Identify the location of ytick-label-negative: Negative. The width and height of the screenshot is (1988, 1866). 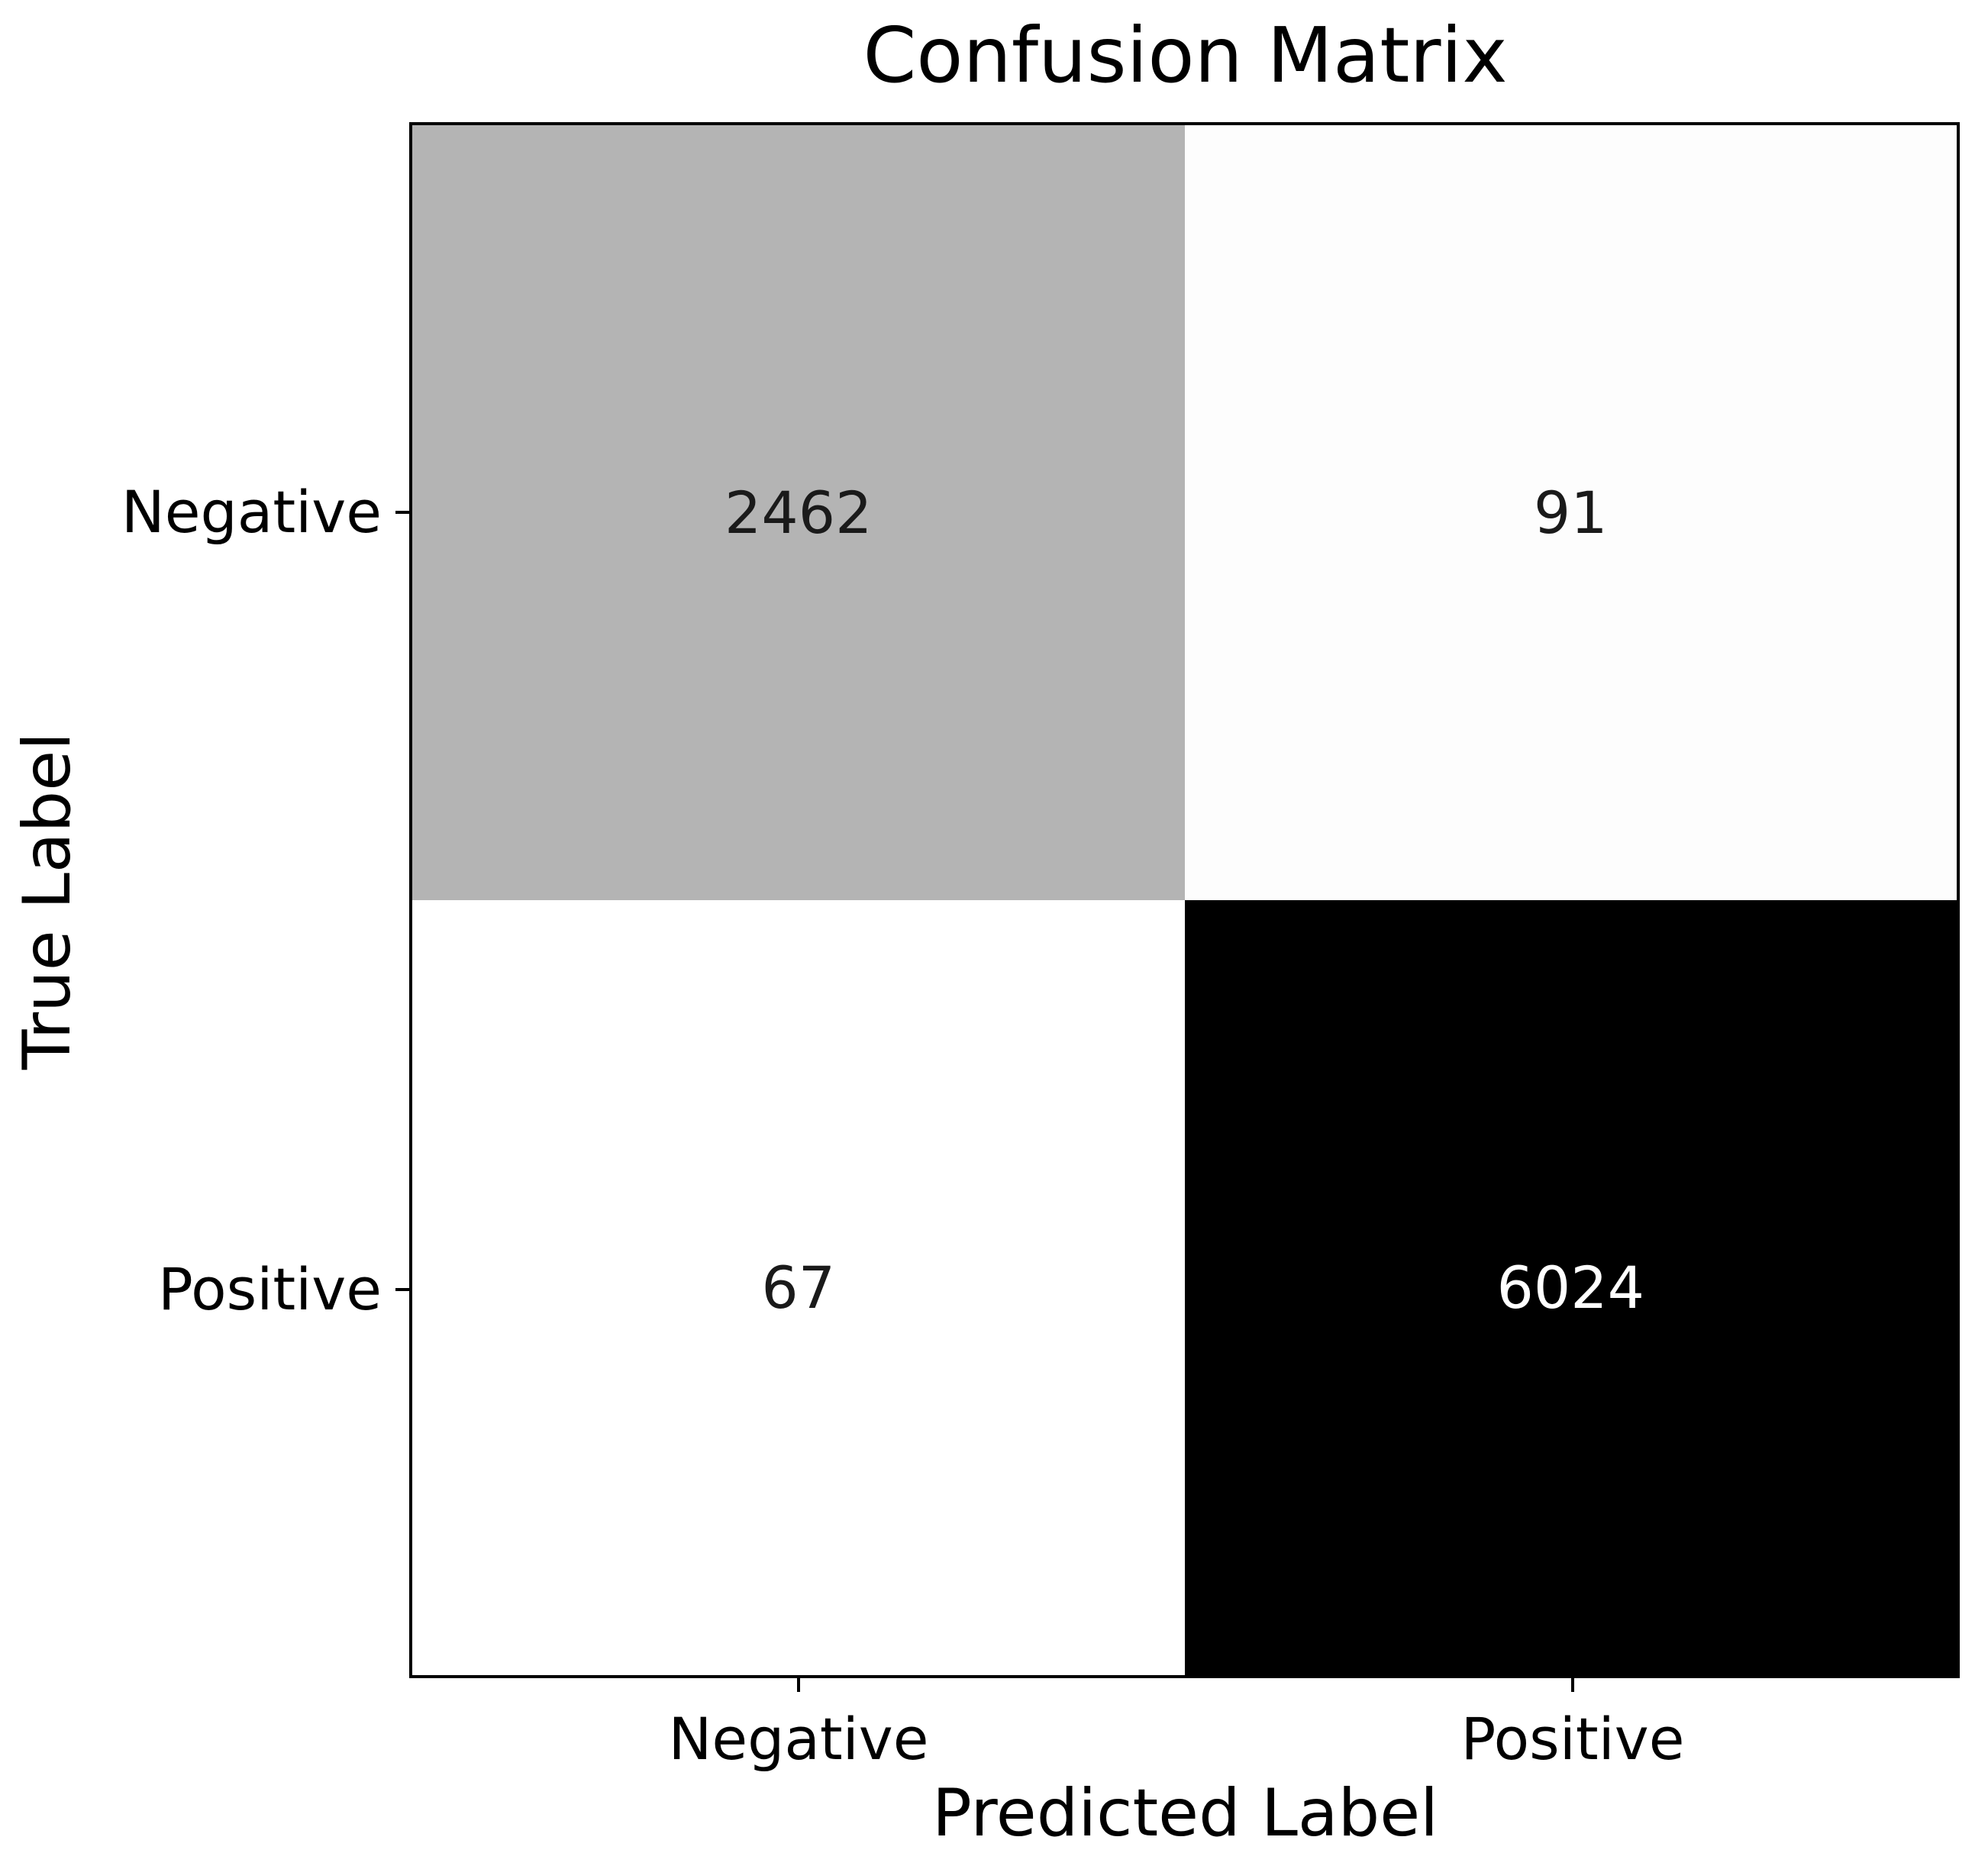
(251, 512).